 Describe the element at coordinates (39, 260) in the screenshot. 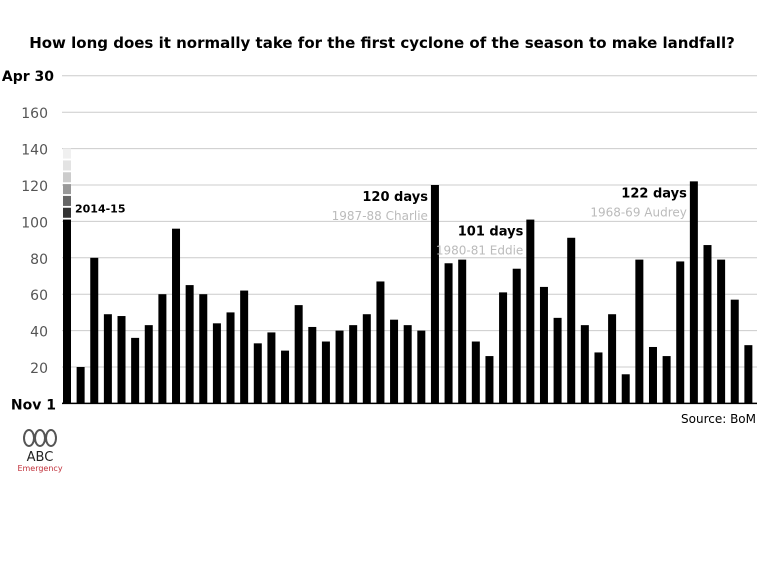

I see `y-tick-label: 80` at that location.